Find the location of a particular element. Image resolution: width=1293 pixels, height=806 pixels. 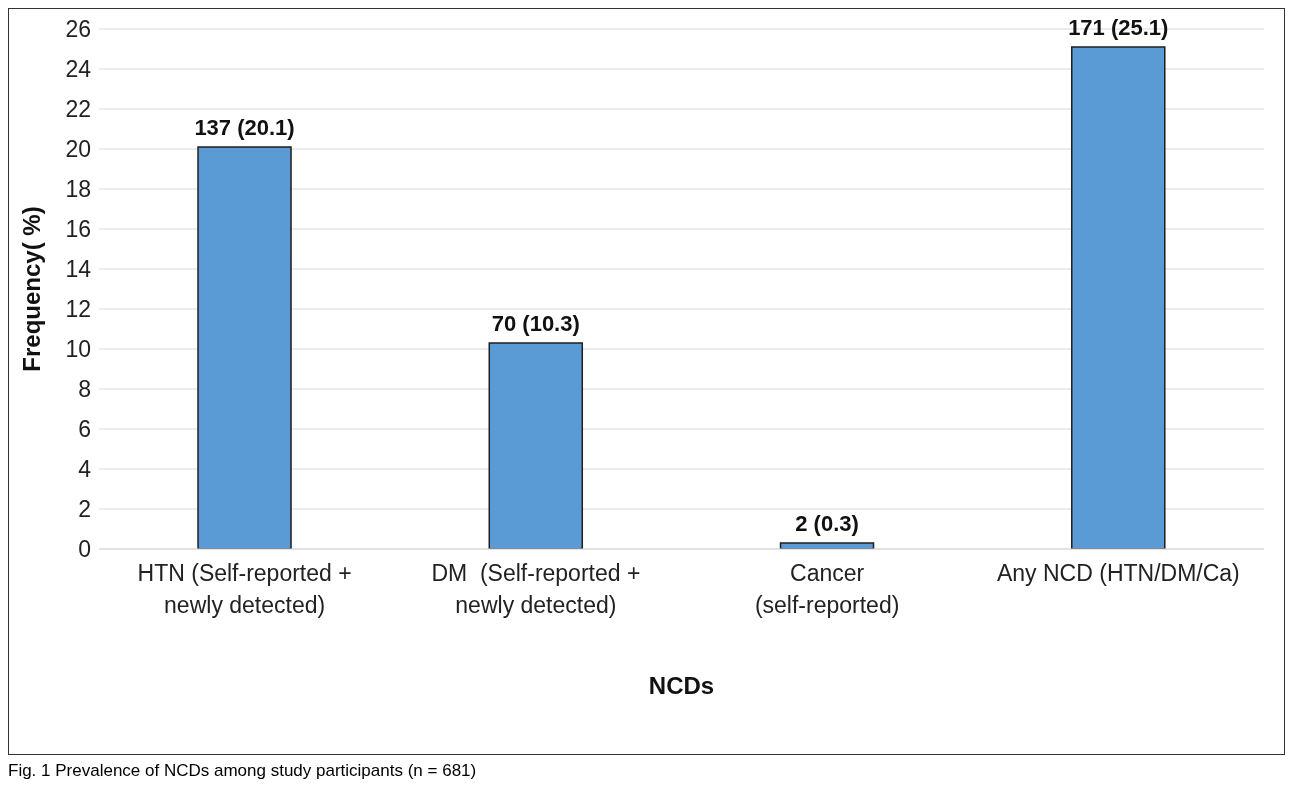

y-tick-label: 12 is located at coordinates (78, 309).